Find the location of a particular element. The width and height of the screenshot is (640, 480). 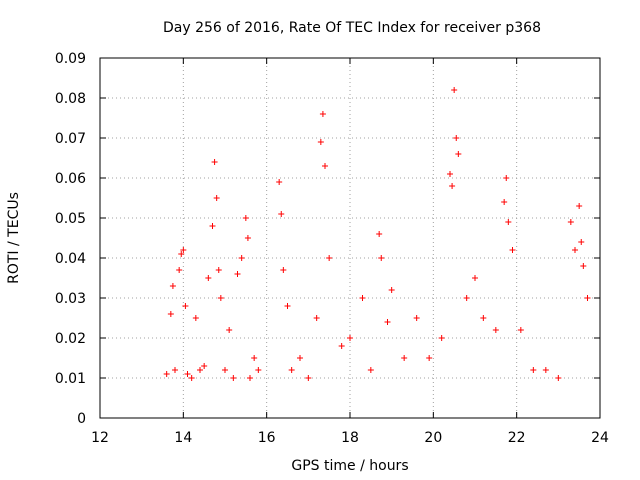

x-tick-label: 20 is located at coordinates (433, 438).